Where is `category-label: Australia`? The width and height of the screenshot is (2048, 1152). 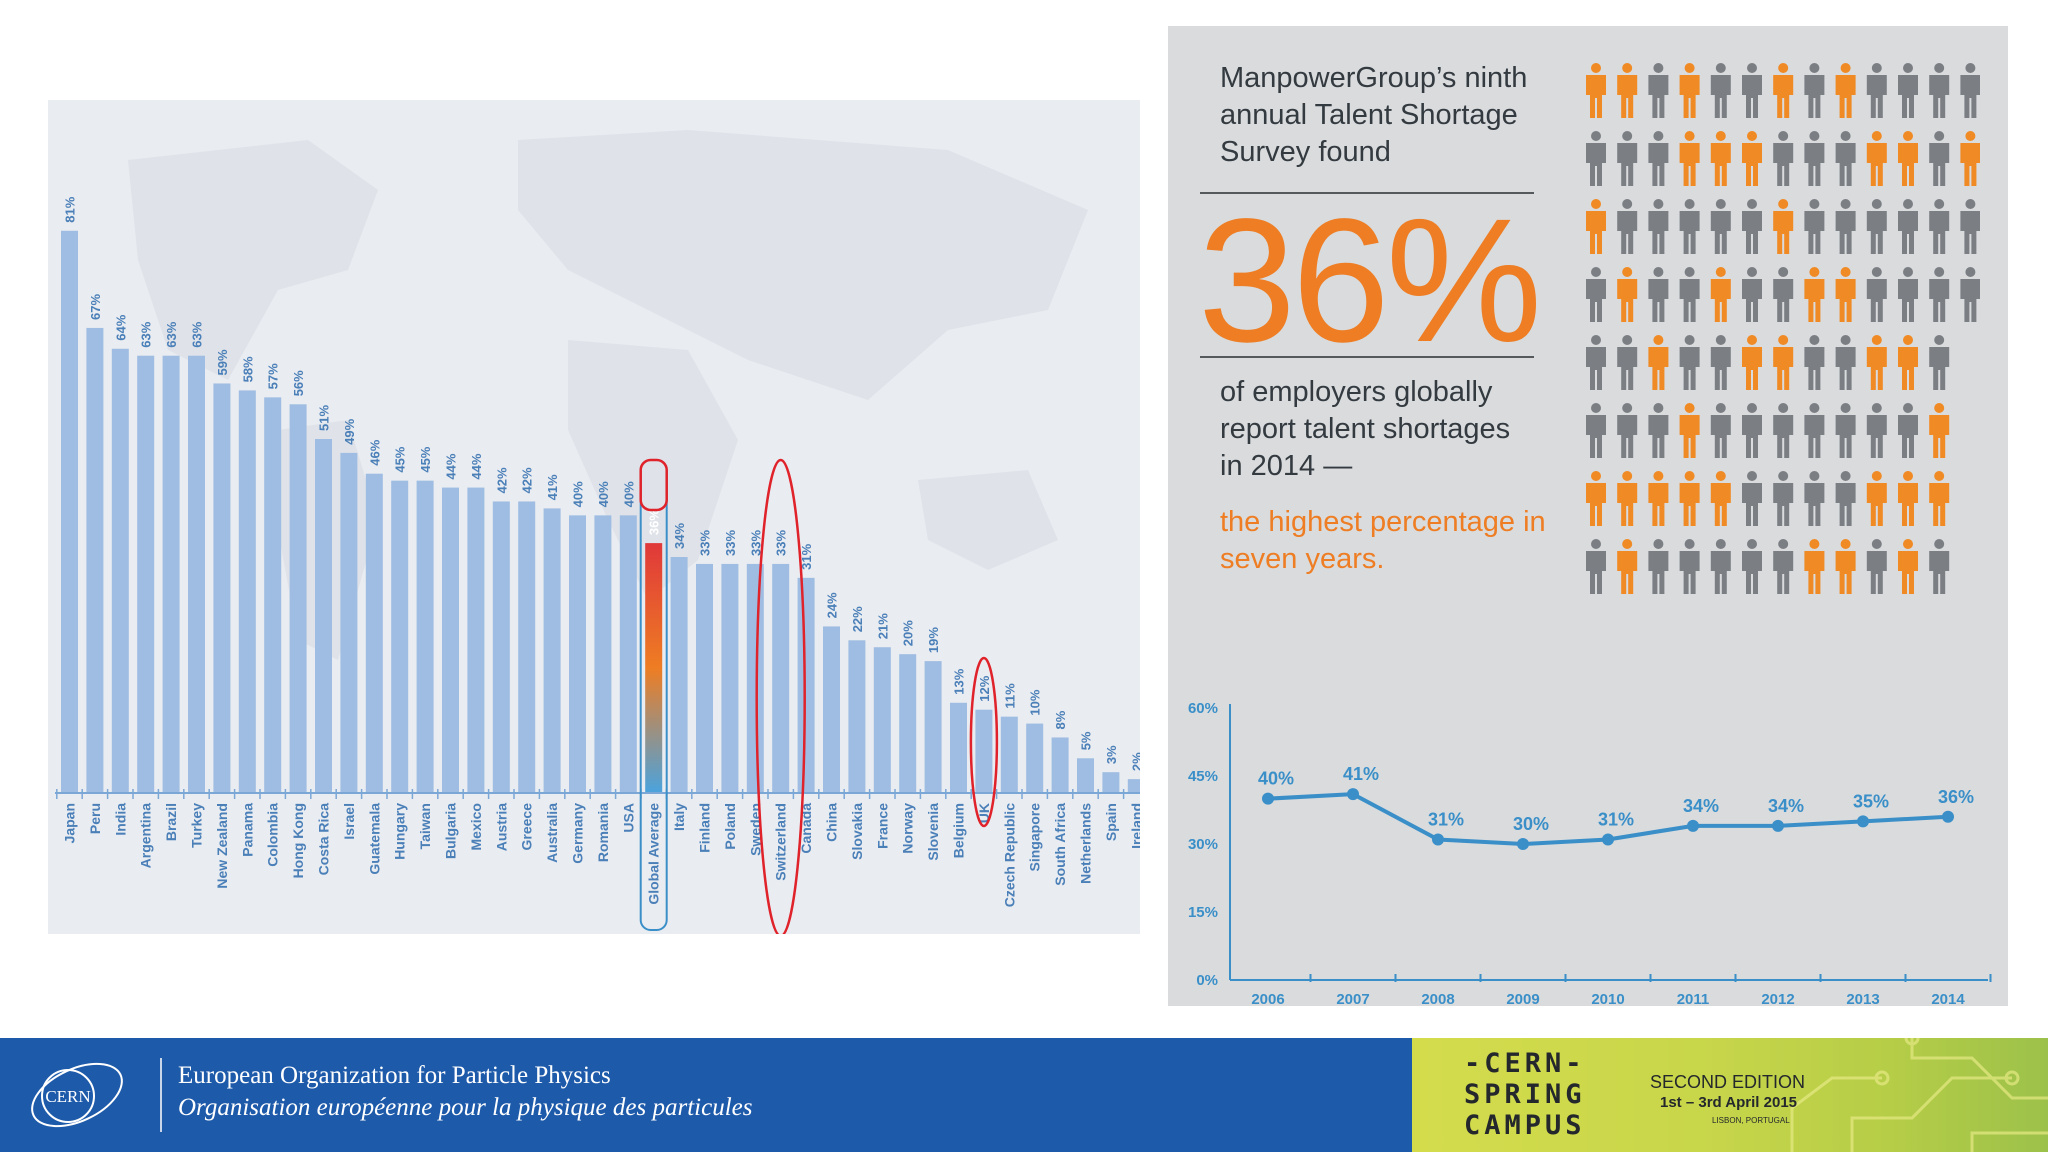
category-label: Australia is located at coordinates (552, 833).